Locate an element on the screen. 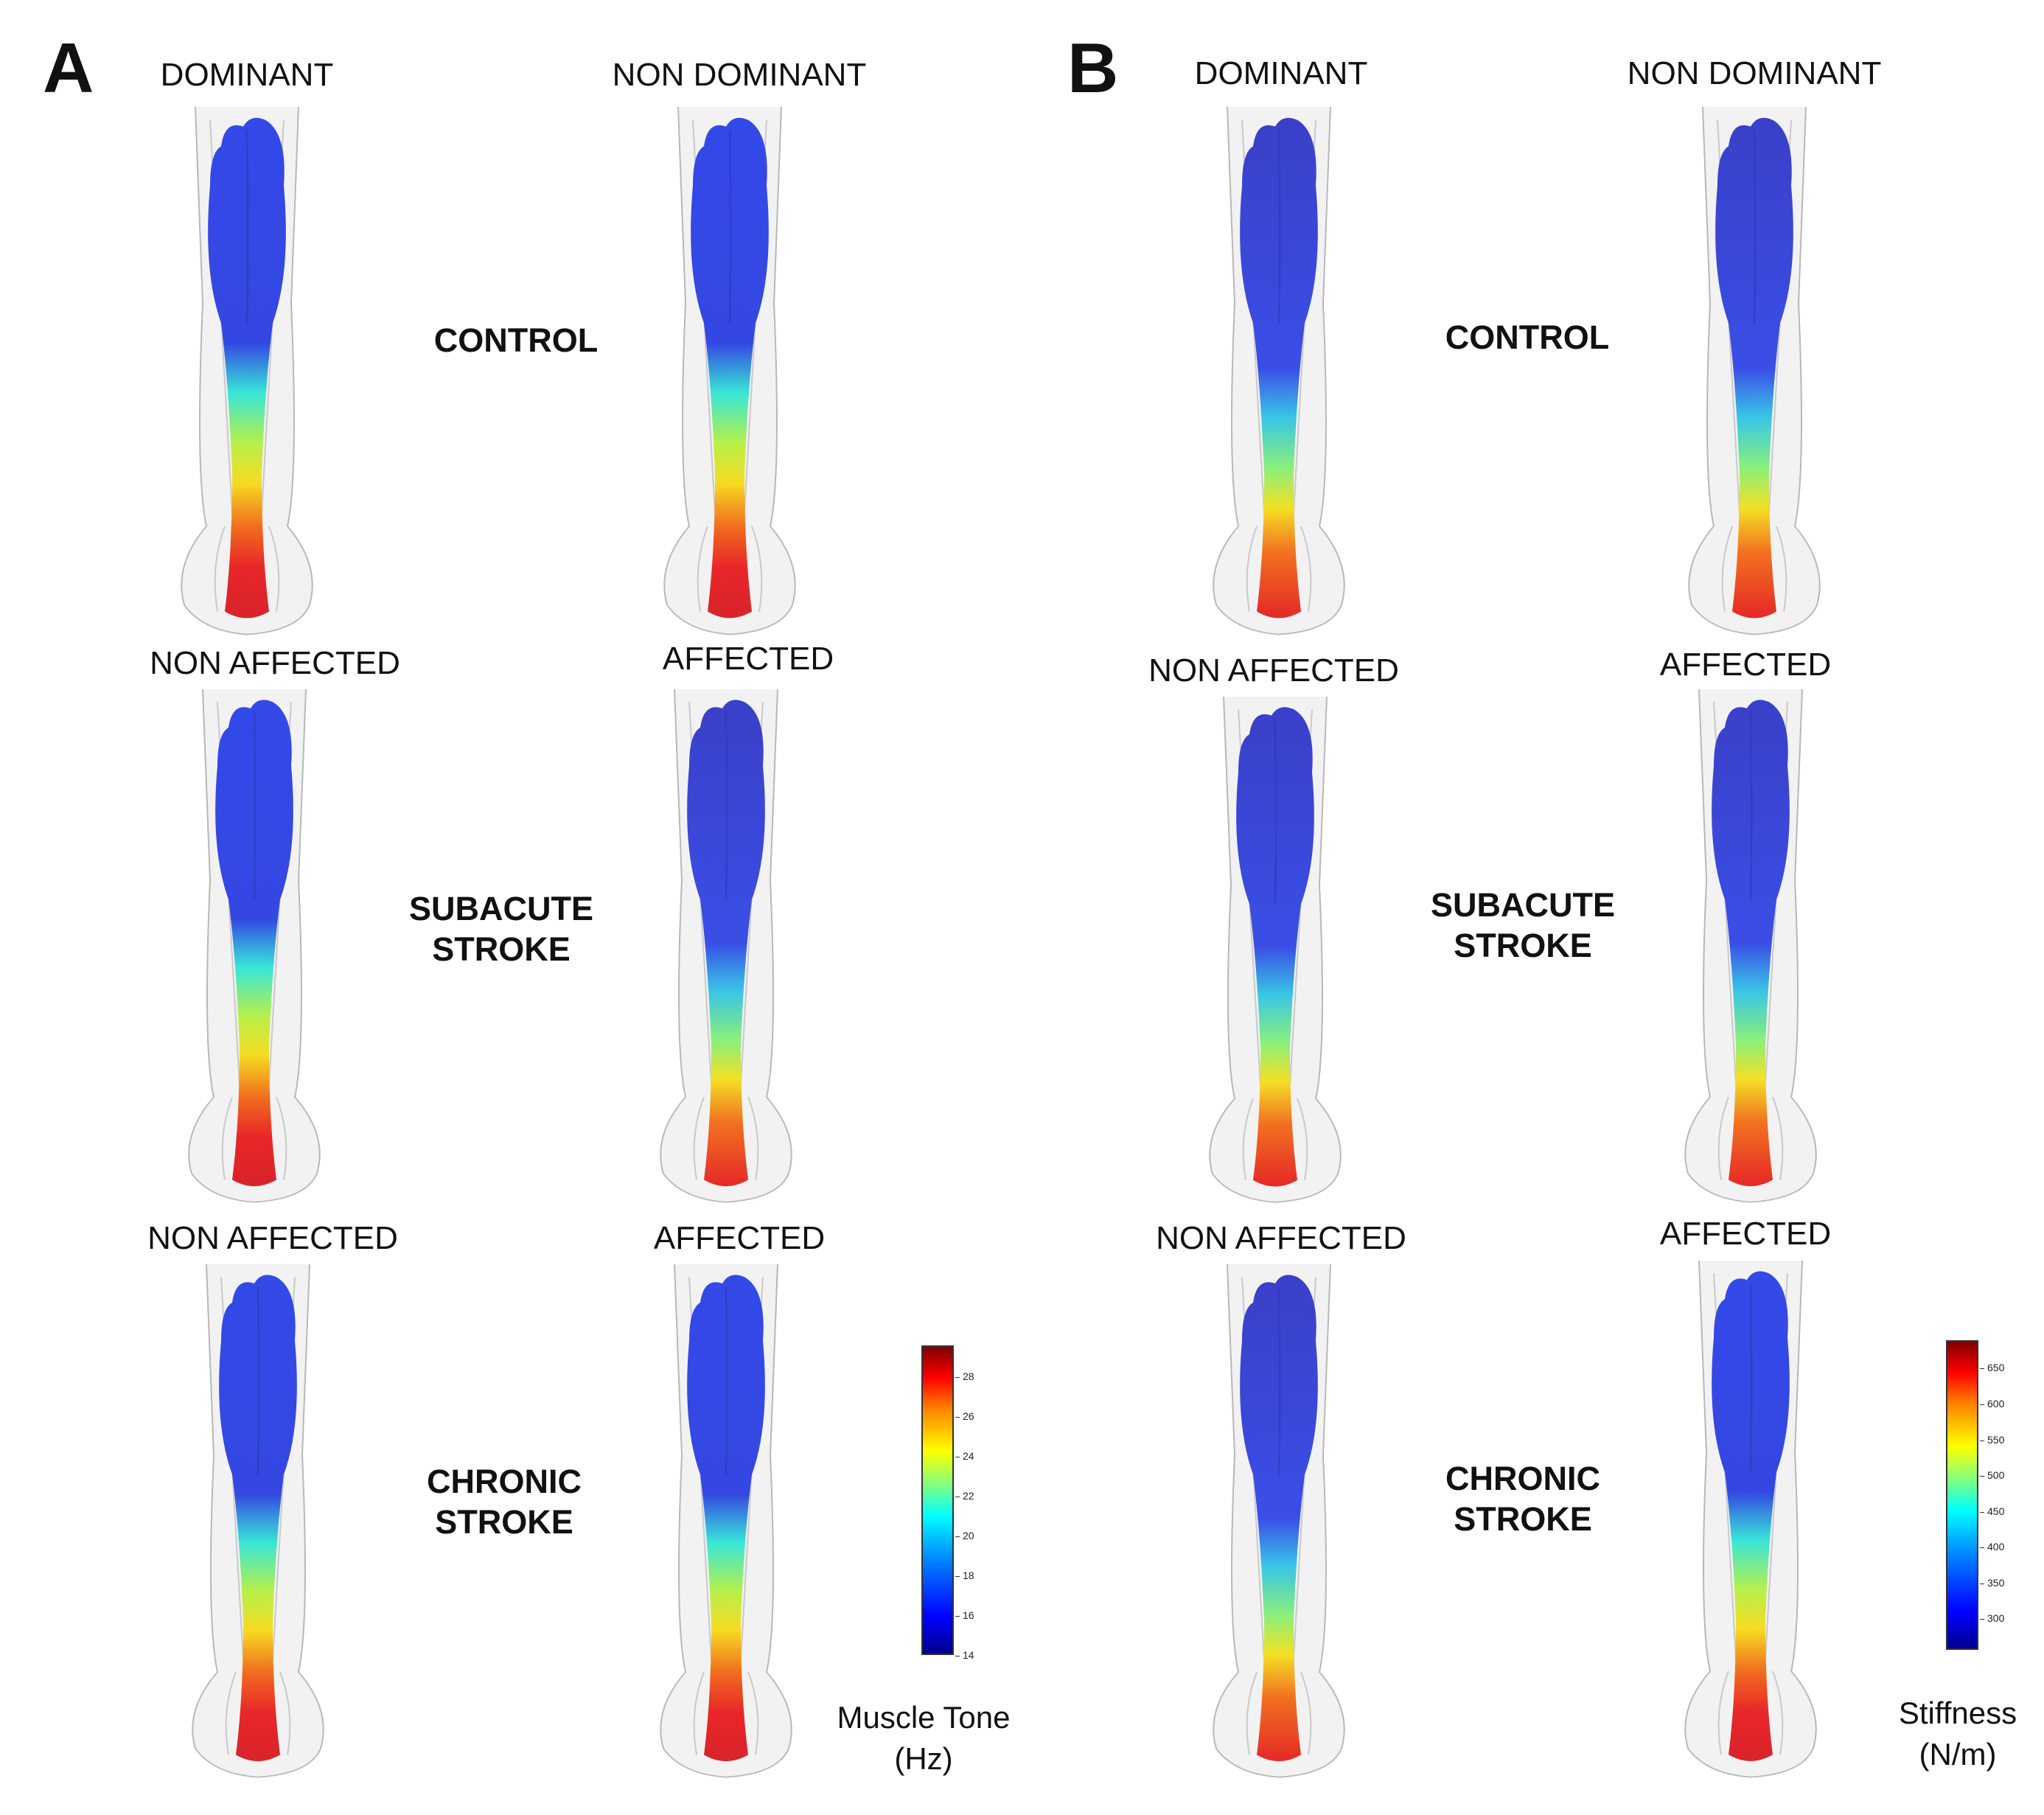 Image resolution: width=2044 pixels, height=1815 pixels. colorbar-tick: 18 is located at coordinates (964, 1575).